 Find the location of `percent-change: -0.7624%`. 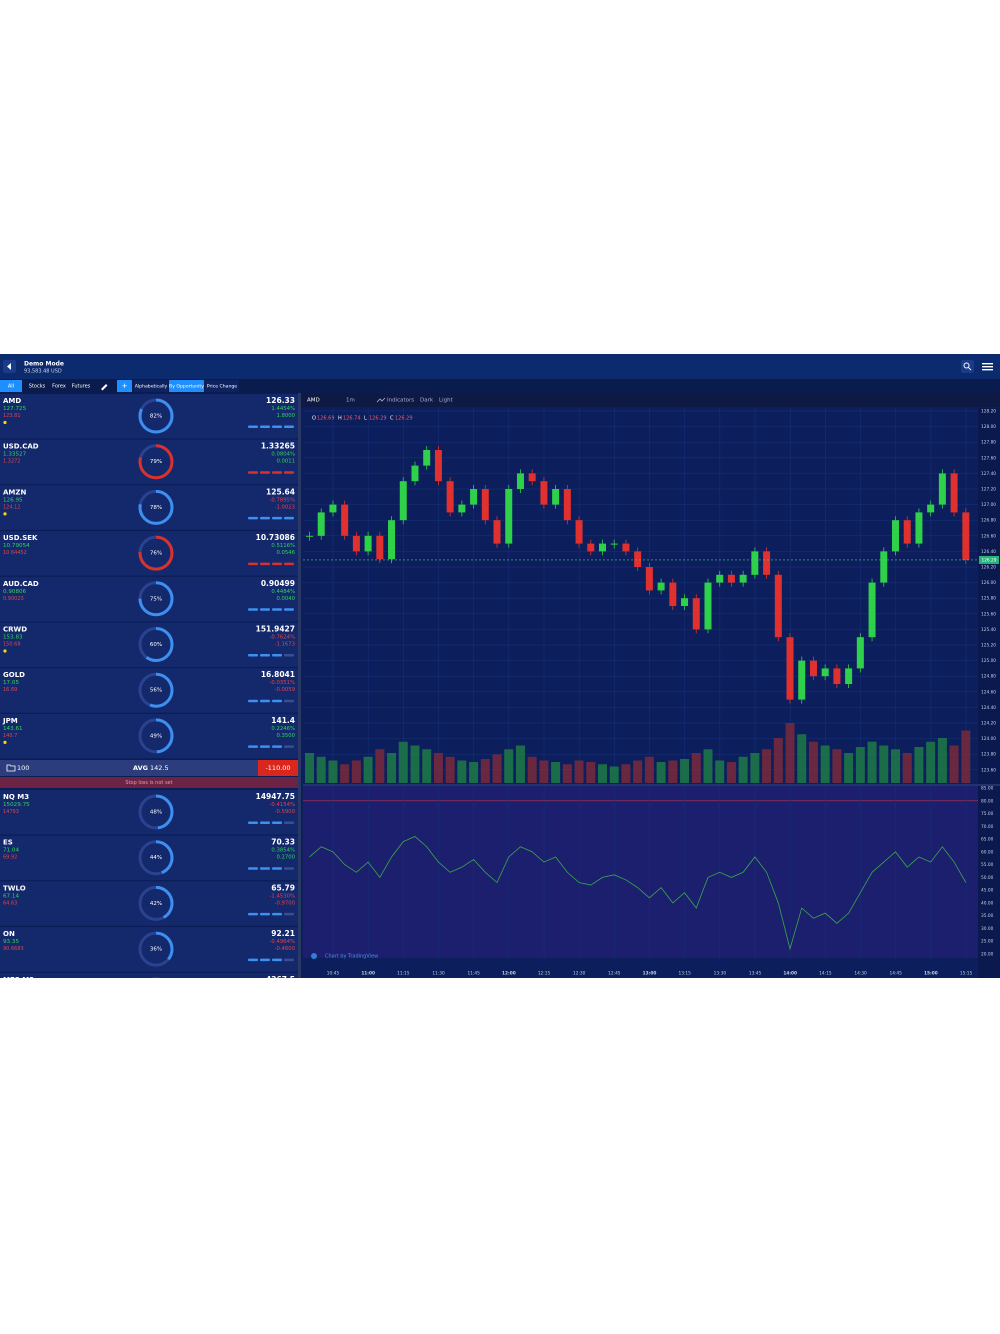

percent-change: -0.7624% is located at coordinates (282, 638).